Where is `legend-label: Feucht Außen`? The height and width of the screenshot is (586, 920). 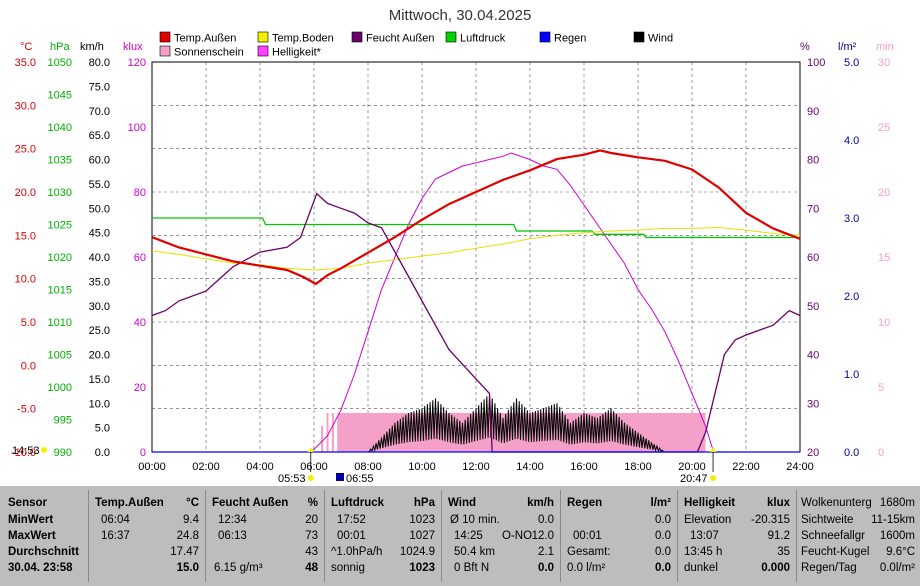
legend-label: Feucht Außen is located at coordinates (400, 39).